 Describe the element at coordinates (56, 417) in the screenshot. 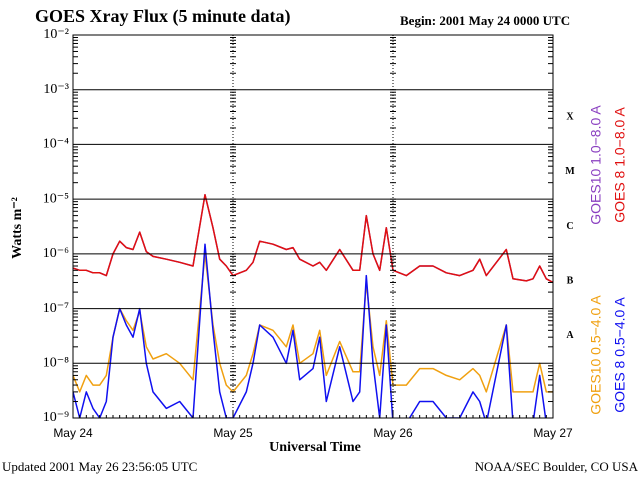

I see `y-tick-label: 10⁻⁹` at that location.